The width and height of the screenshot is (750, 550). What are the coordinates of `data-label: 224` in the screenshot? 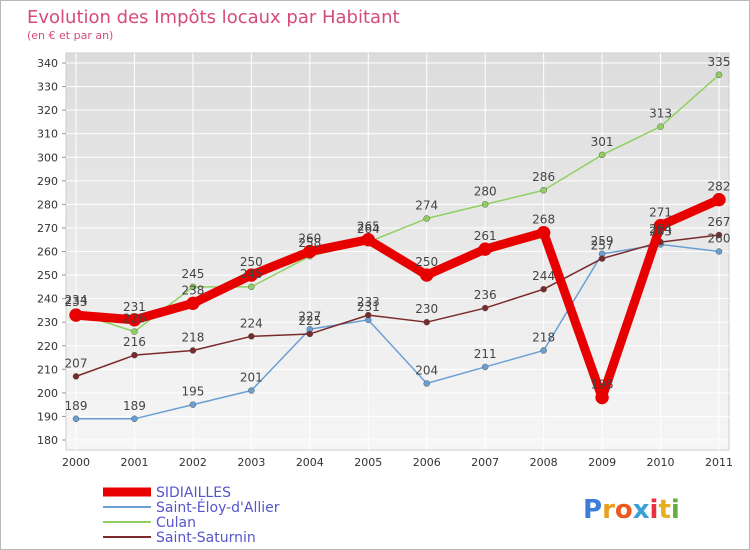 It's located at (251, 323).